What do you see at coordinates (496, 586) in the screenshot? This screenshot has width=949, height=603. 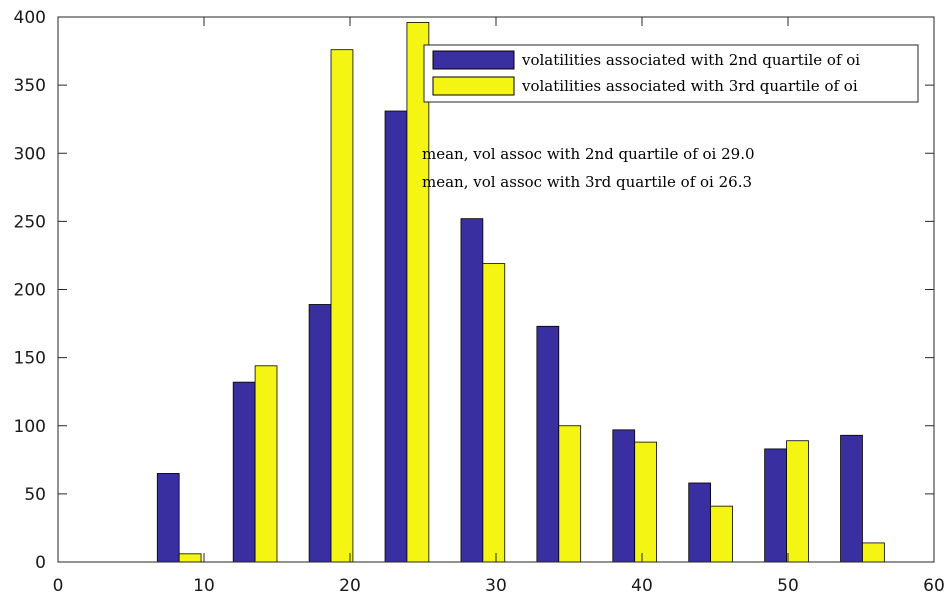 I see `x-tick-label: 30` at bounding box center [496, 586].